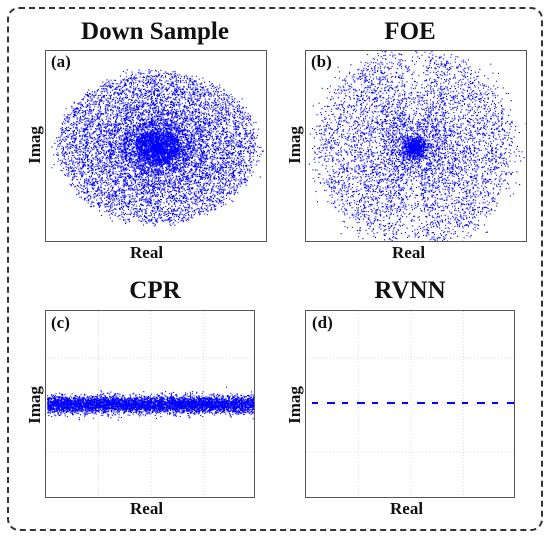 The width and height of the screenshot is (550, 538). I want to click on panel-a-points-points, so click(157, 148).